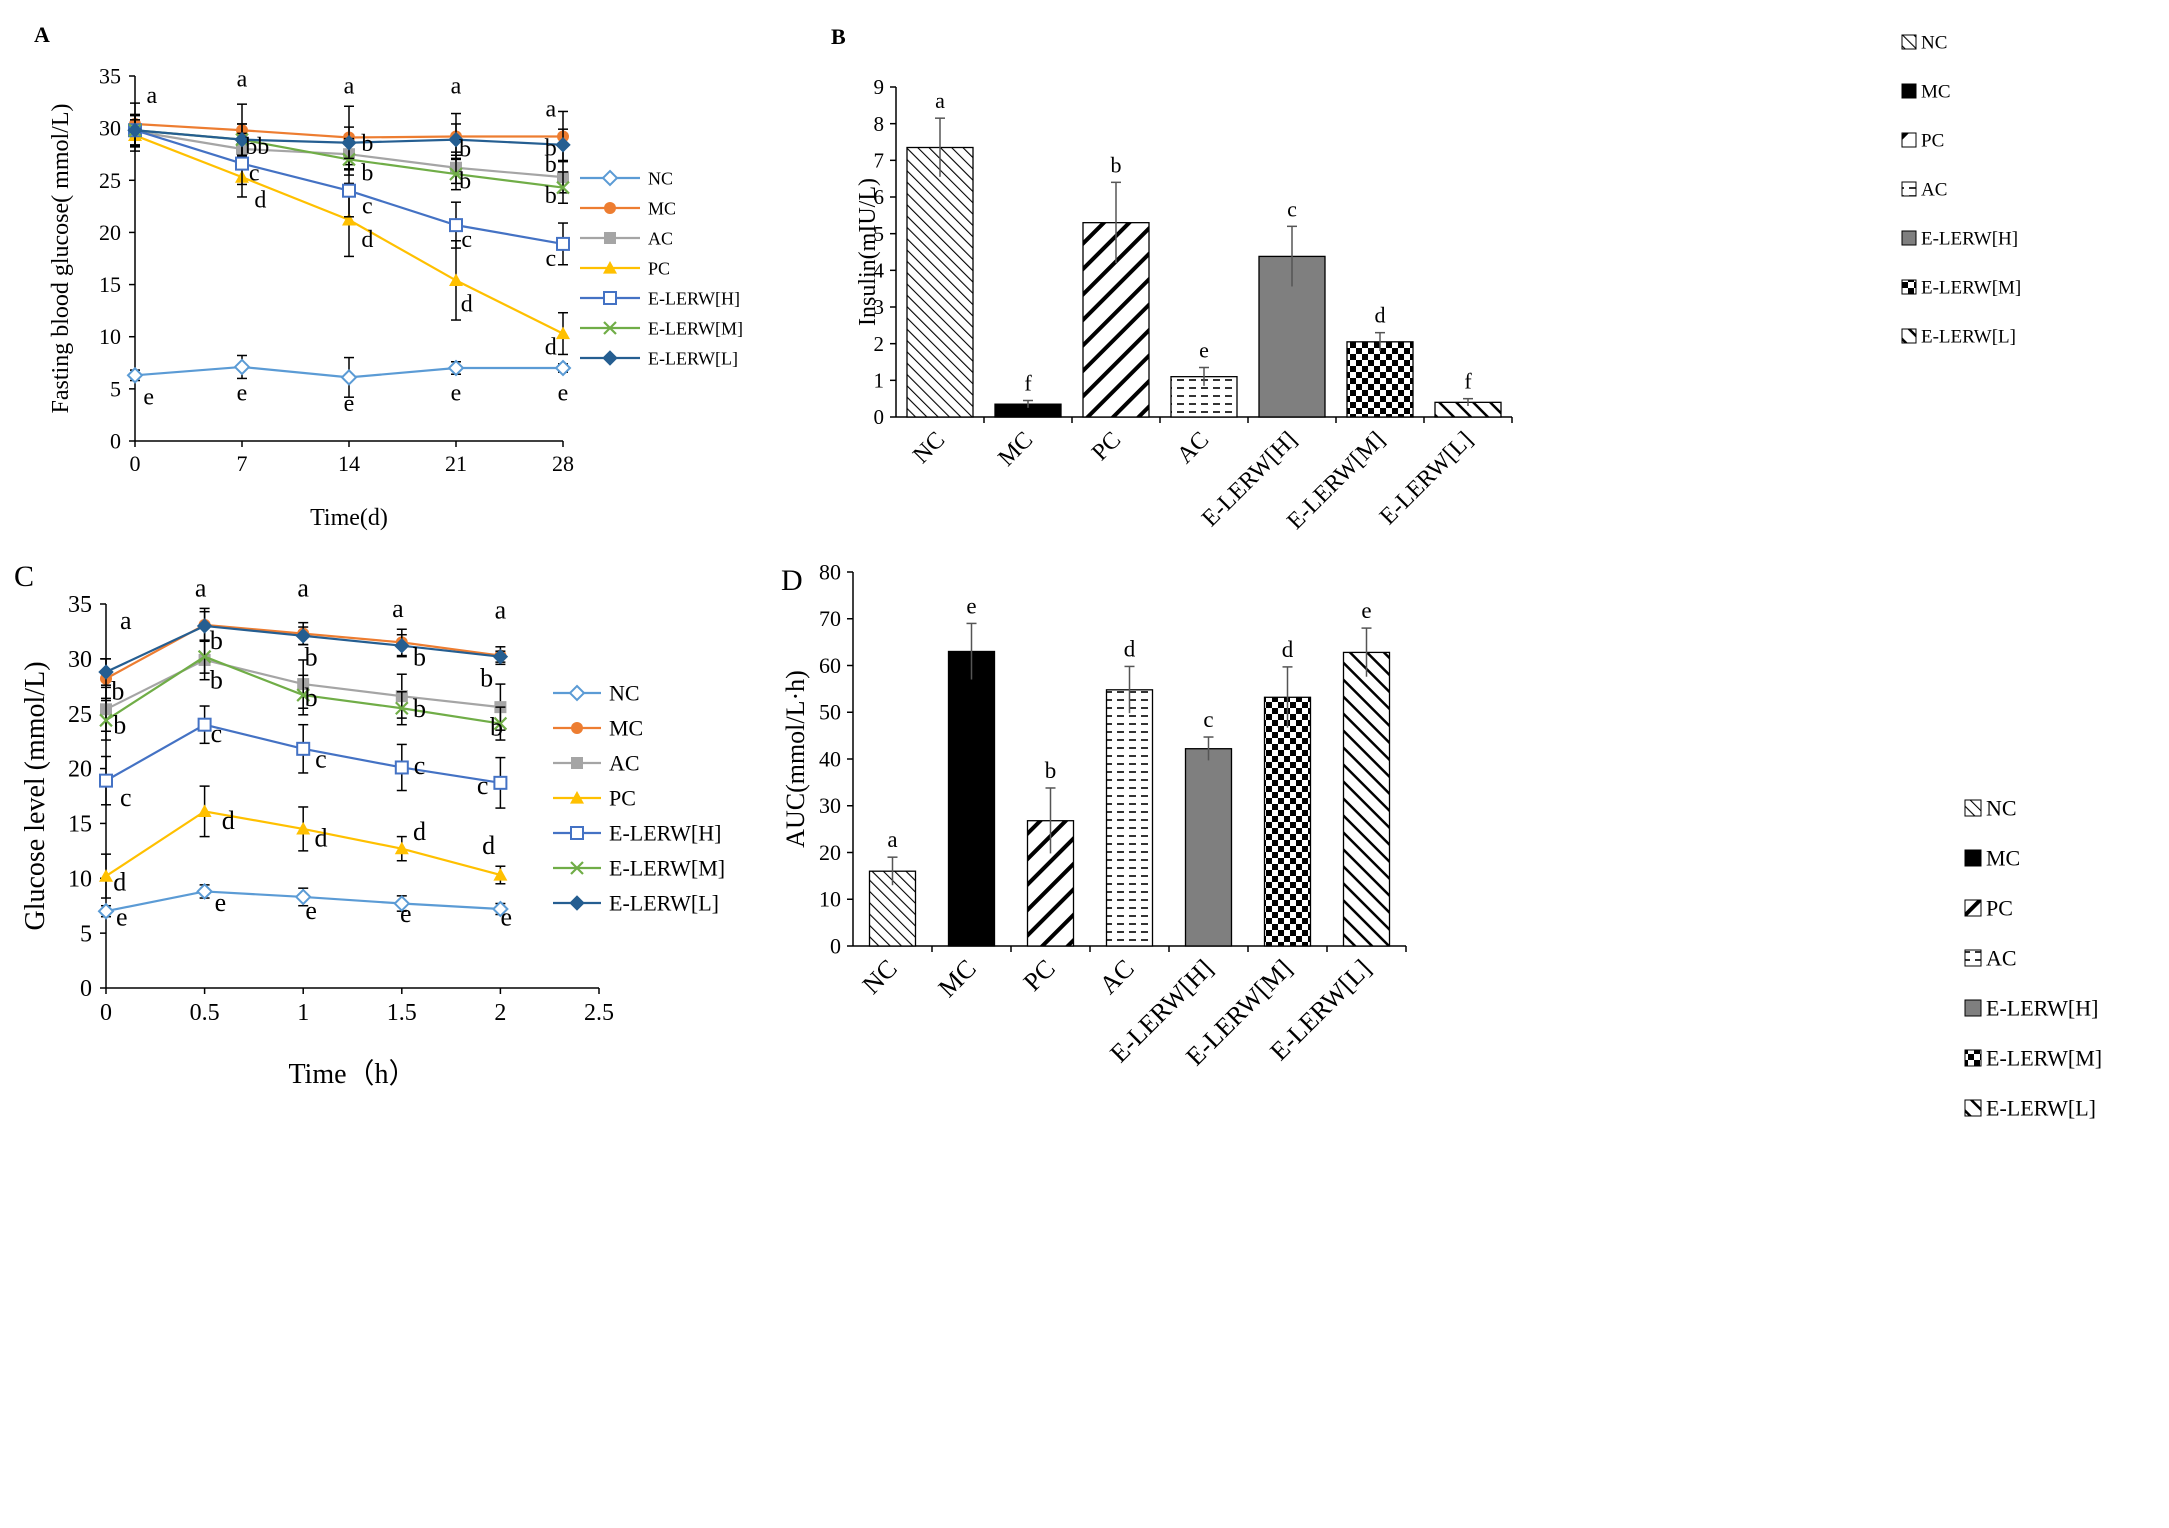 The image size is (2169, 1528). I want to click on marker-circle, so click(610, 208).